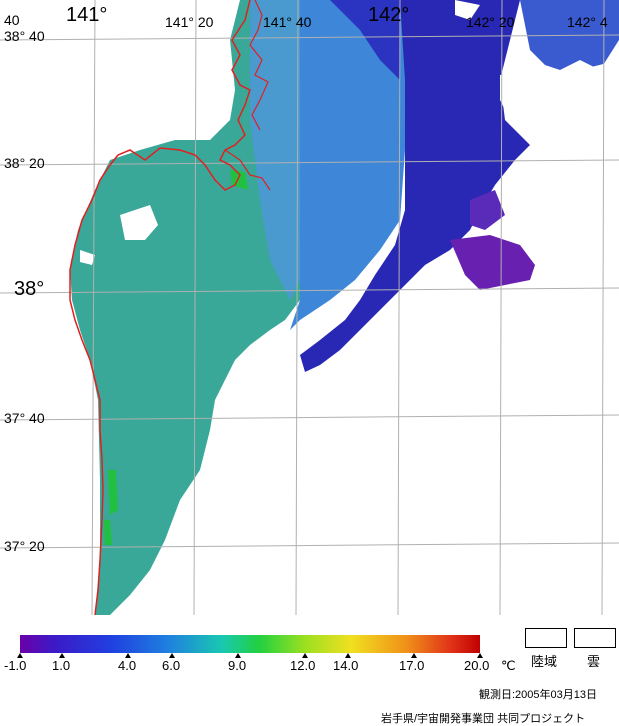  What do you see at coordinates (127, 665) in the screenshot?
I see `tick-label: 4.0` at bounding box center [127, 665].